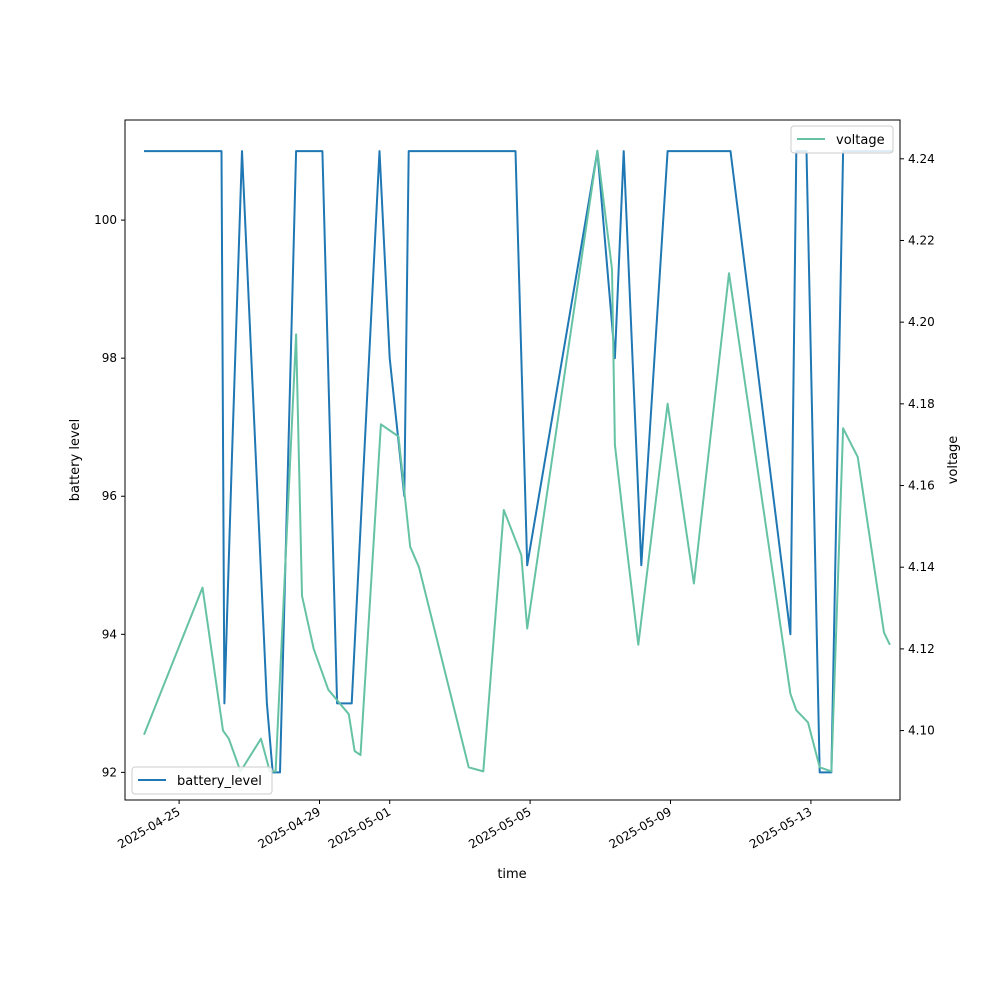  Describe the element at coordinates (75, 460) in the screenshot. I see `y-axis-title: battery level` at that location.